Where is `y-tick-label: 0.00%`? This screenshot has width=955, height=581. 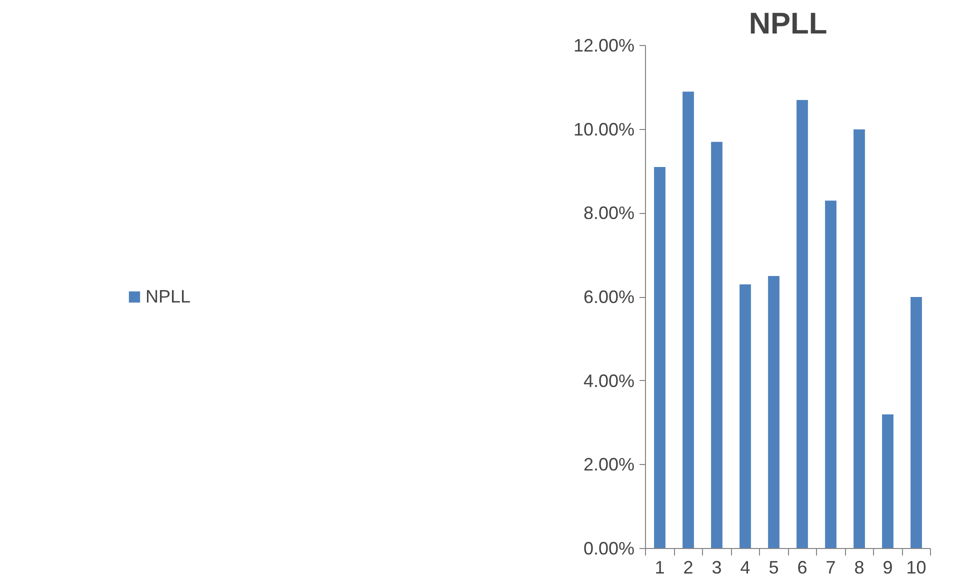 y-tick-label: 0.00% is located at coordinates (609, 548).